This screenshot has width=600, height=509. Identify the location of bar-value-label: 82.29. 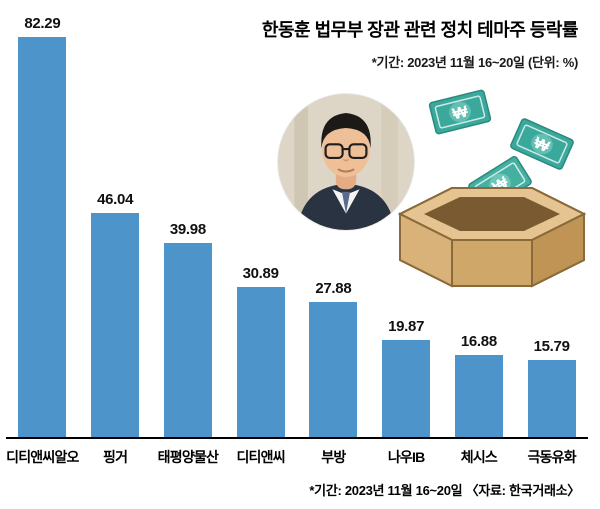
(42, 23).